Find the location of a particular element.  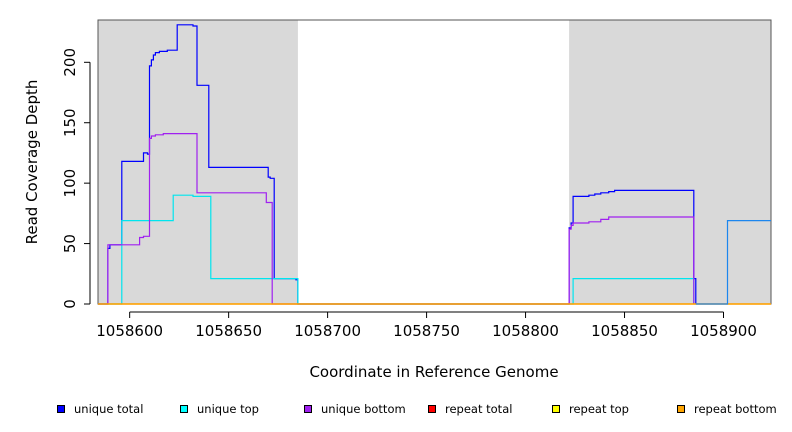

y-tick-label: 0 is located at coordinates (70, 304).